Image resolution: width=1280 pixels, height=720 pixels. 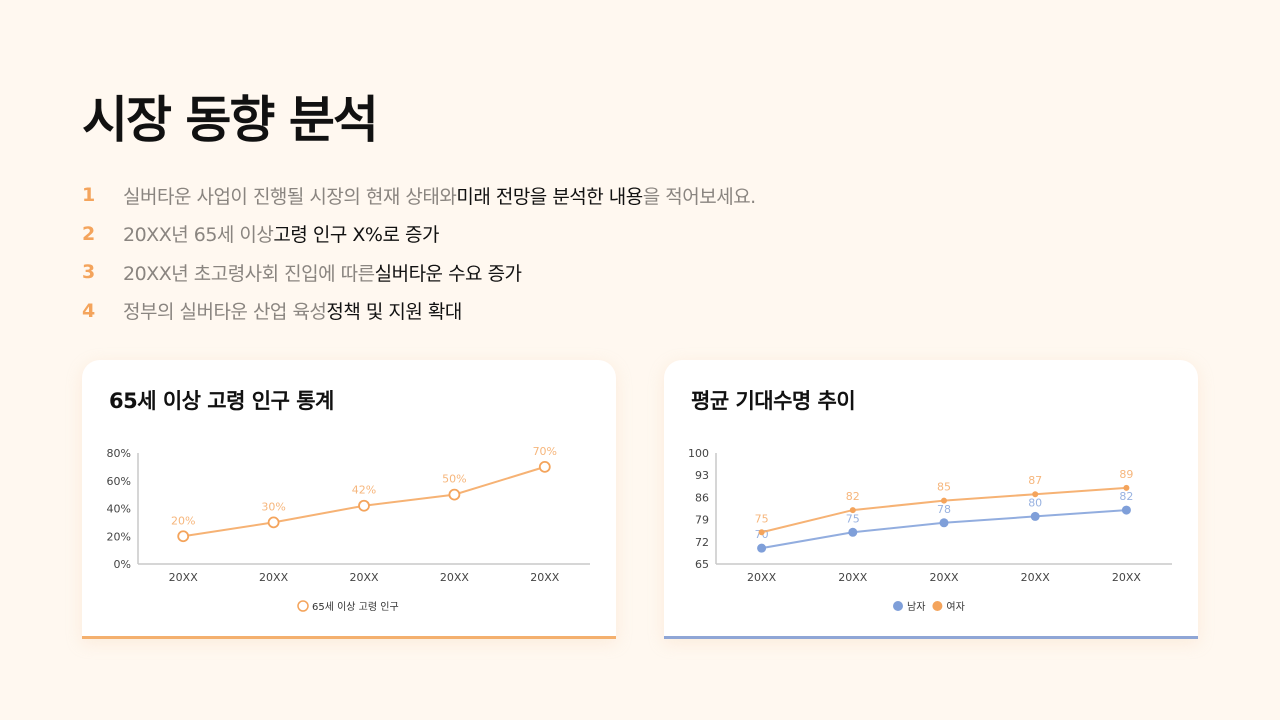 I want to click on bullet-text: 을 적어보세요., so click(x=699, y=196).